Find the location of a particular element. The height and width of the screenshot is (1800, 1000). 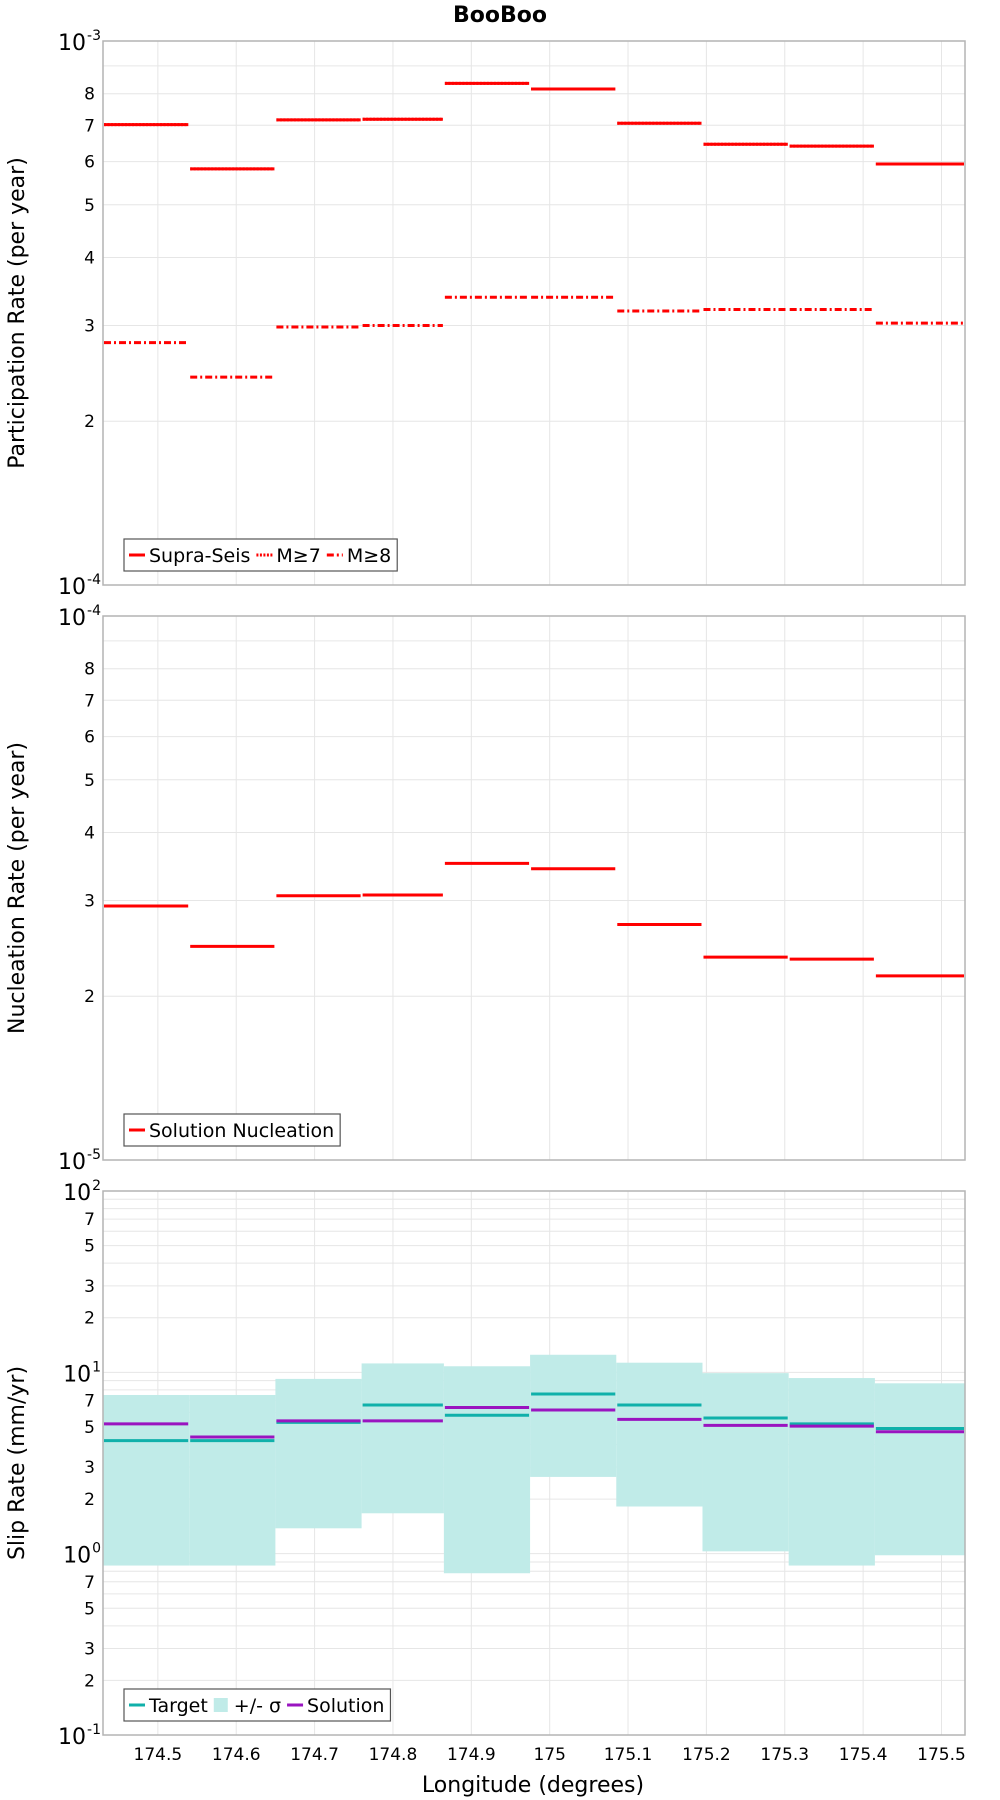

x-tick-label: 175.5 is located at coordinates (941, 1755).